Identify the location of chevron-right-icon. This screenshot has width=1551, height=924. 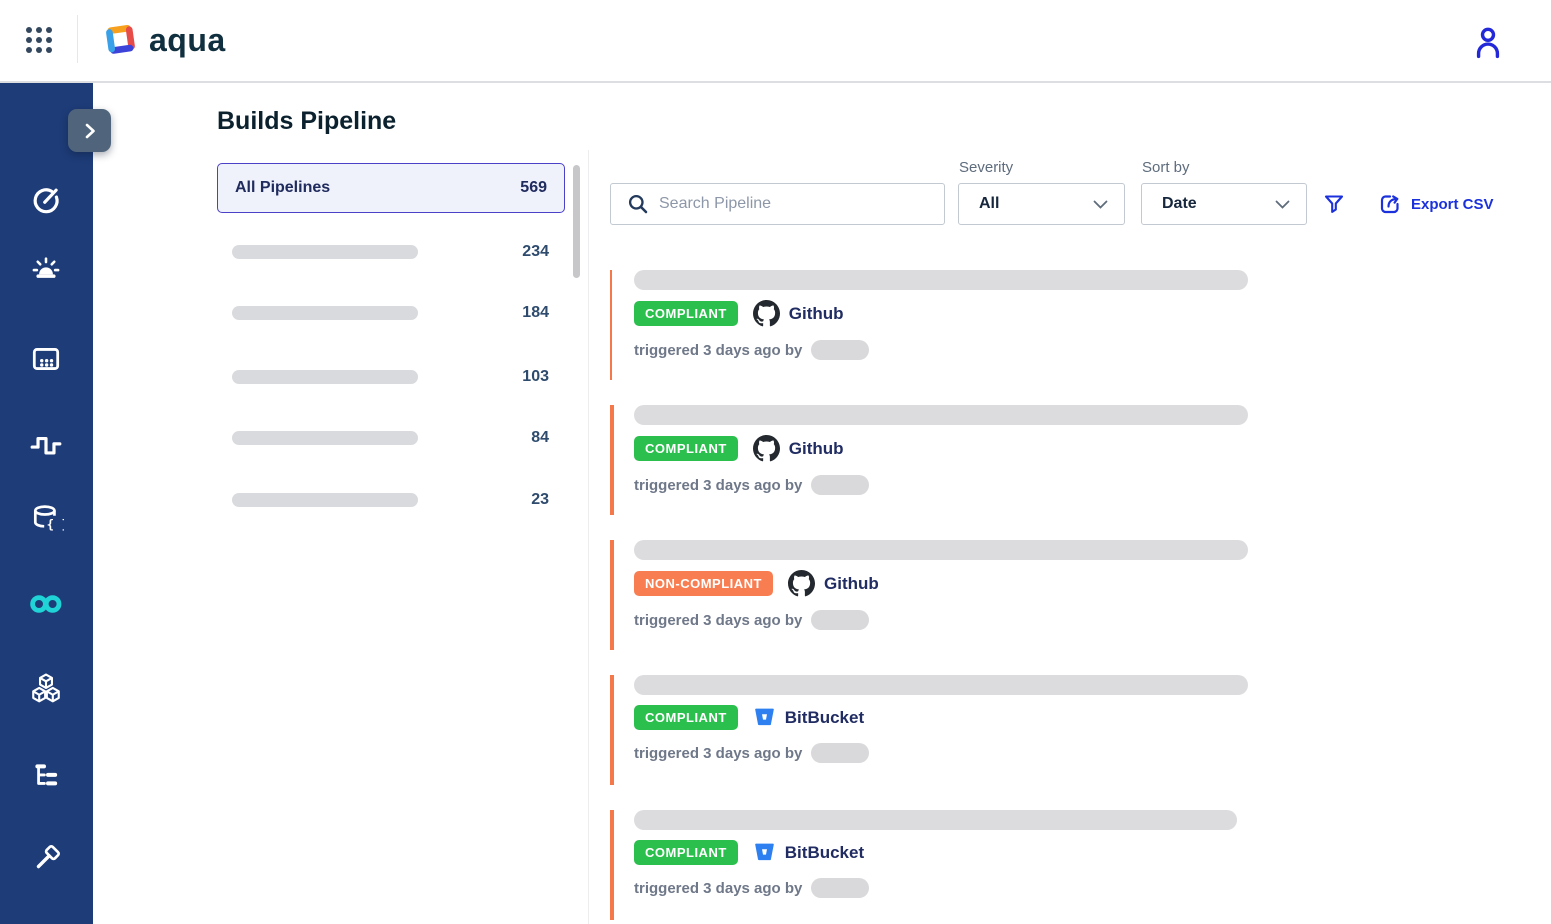
(90, 130).